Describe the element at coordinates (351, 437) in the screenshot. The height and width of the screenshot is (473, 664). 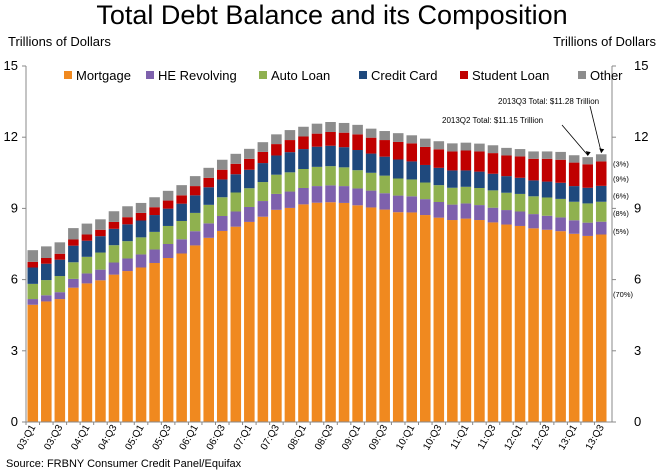
I see `x-tick-label: 09:Q1` at that location.